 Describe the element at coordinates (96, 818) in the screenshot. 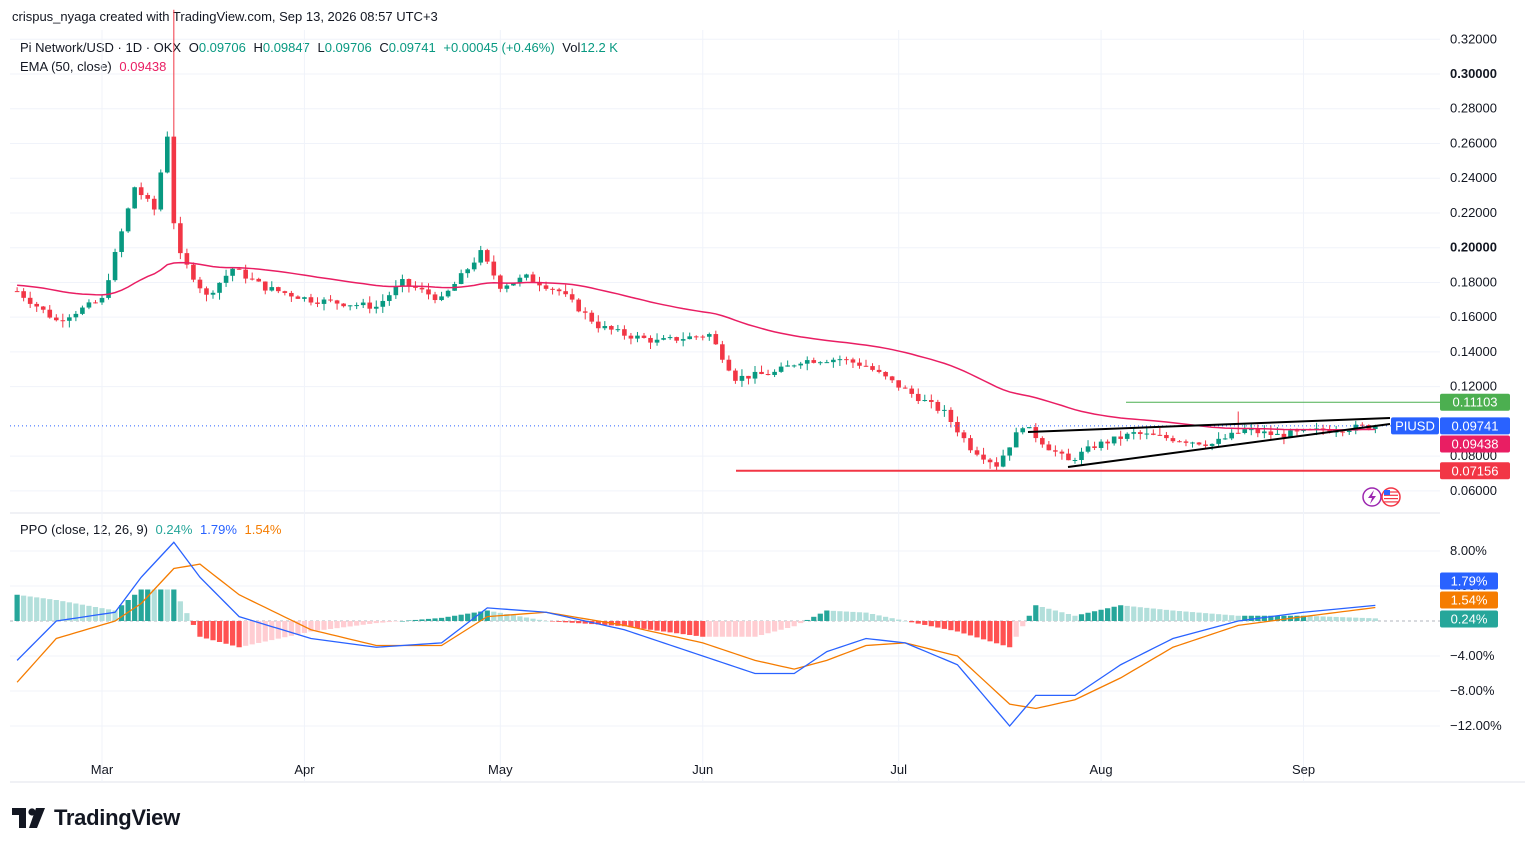

I see `tradingview-logo: TradingView` at that location.